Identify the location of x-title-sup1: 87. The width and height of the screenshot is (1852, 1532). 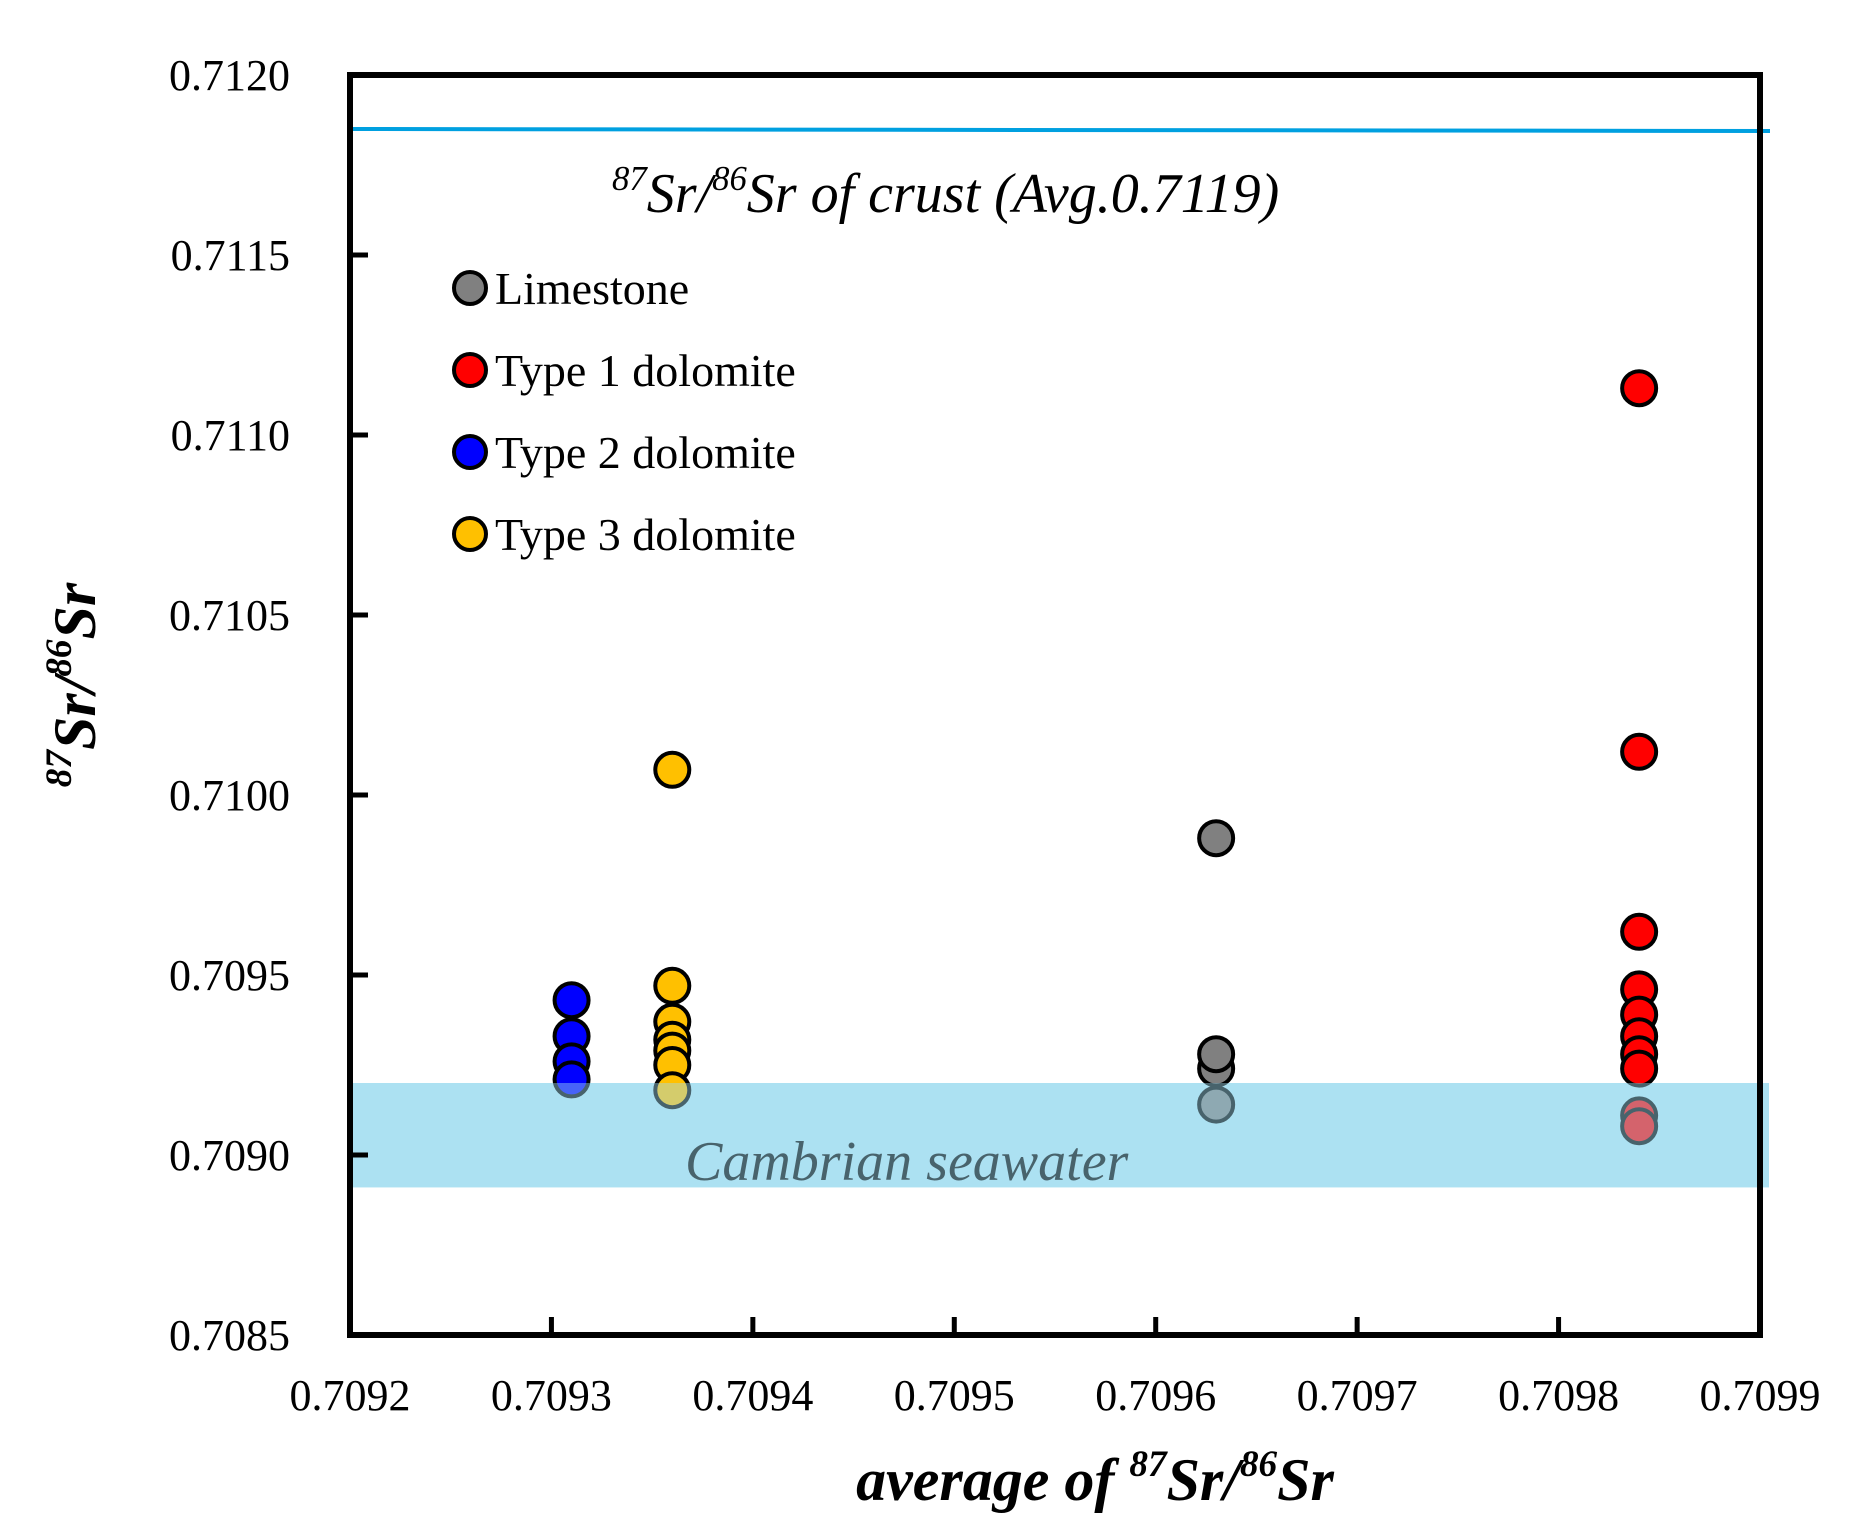
(1148, 1464).